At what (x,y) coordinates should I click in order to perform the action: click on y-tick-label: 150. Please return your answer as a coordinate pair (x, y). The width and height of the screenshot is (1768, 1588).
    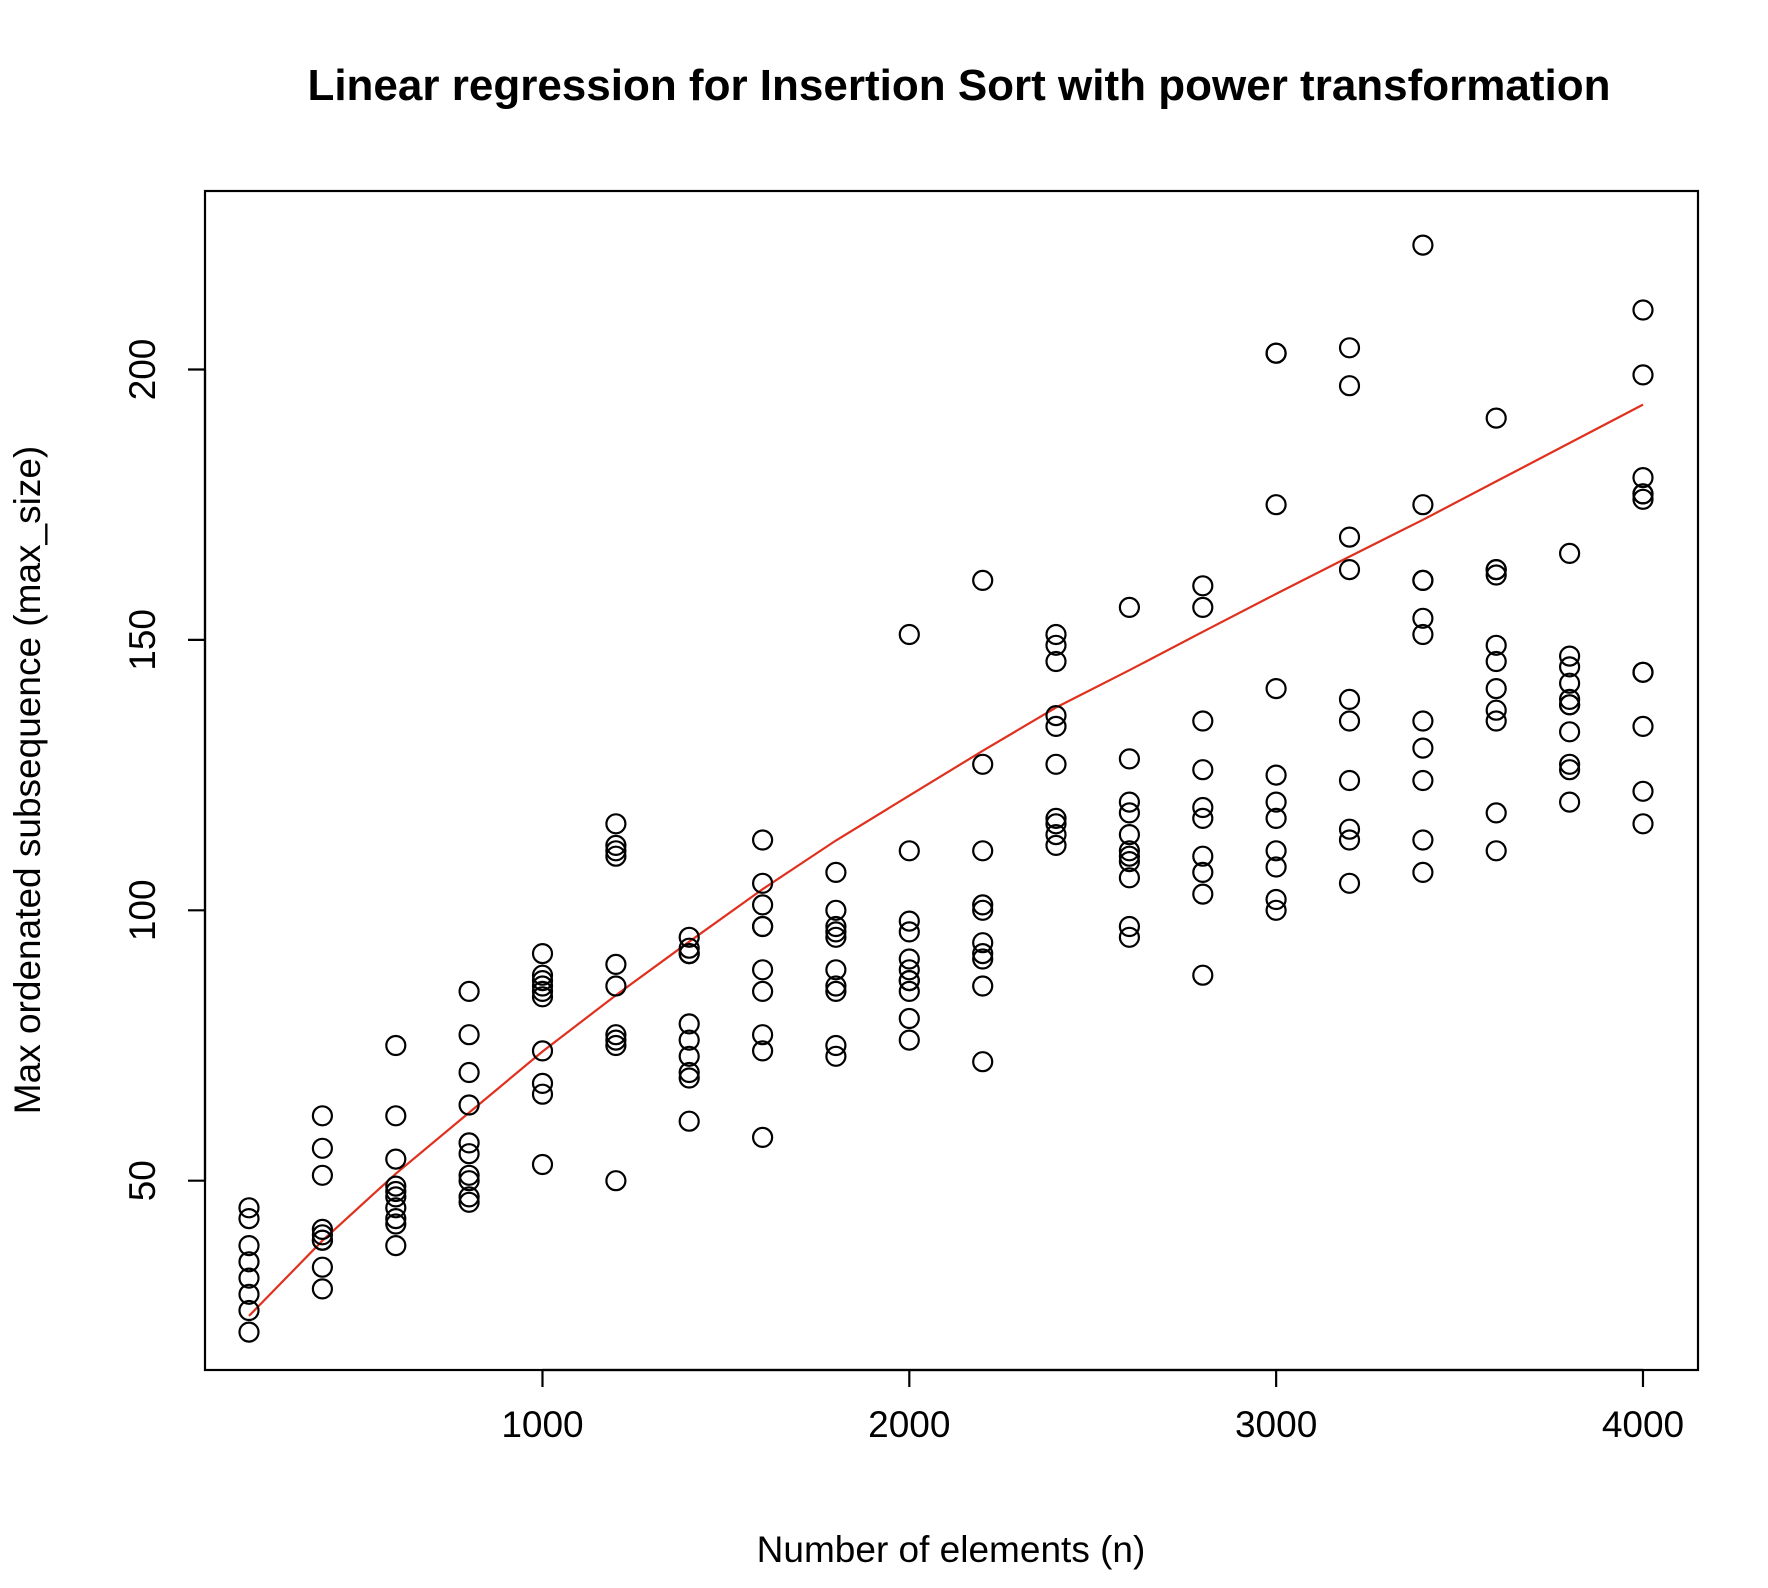
    Looking at the image, I should click on (142, 640).